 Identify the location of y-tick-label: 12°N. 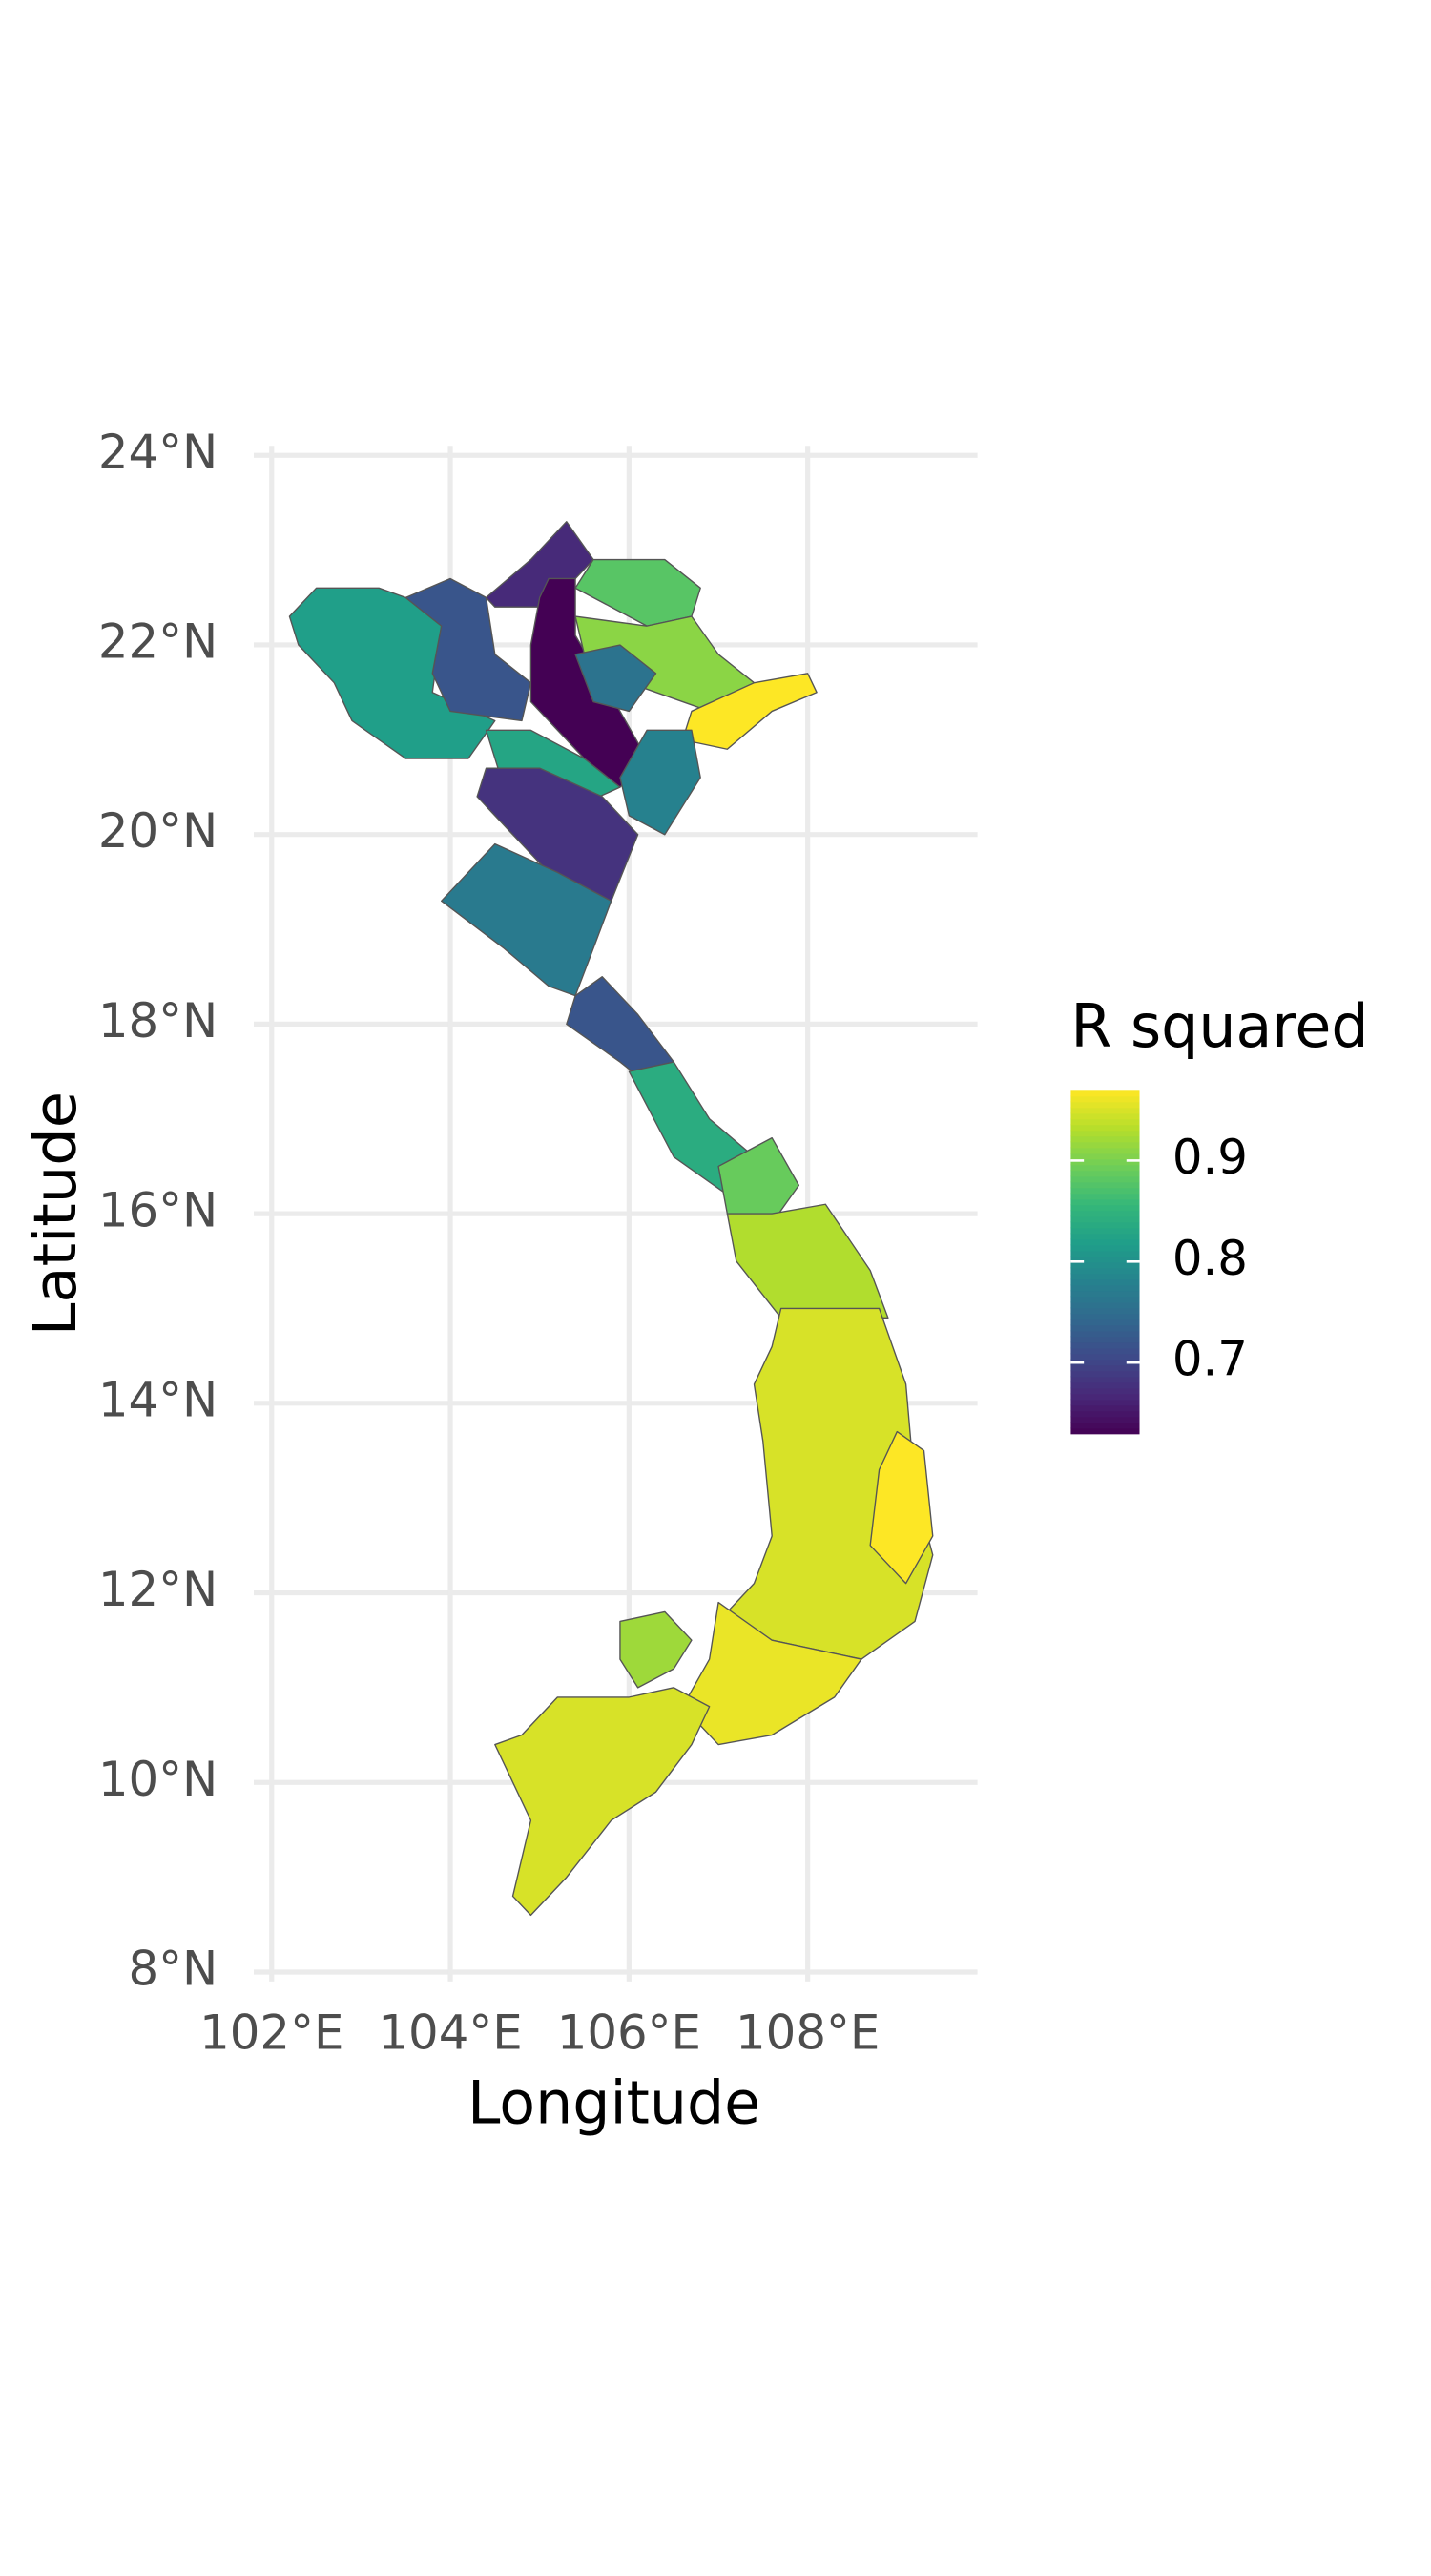
(158, 1589).